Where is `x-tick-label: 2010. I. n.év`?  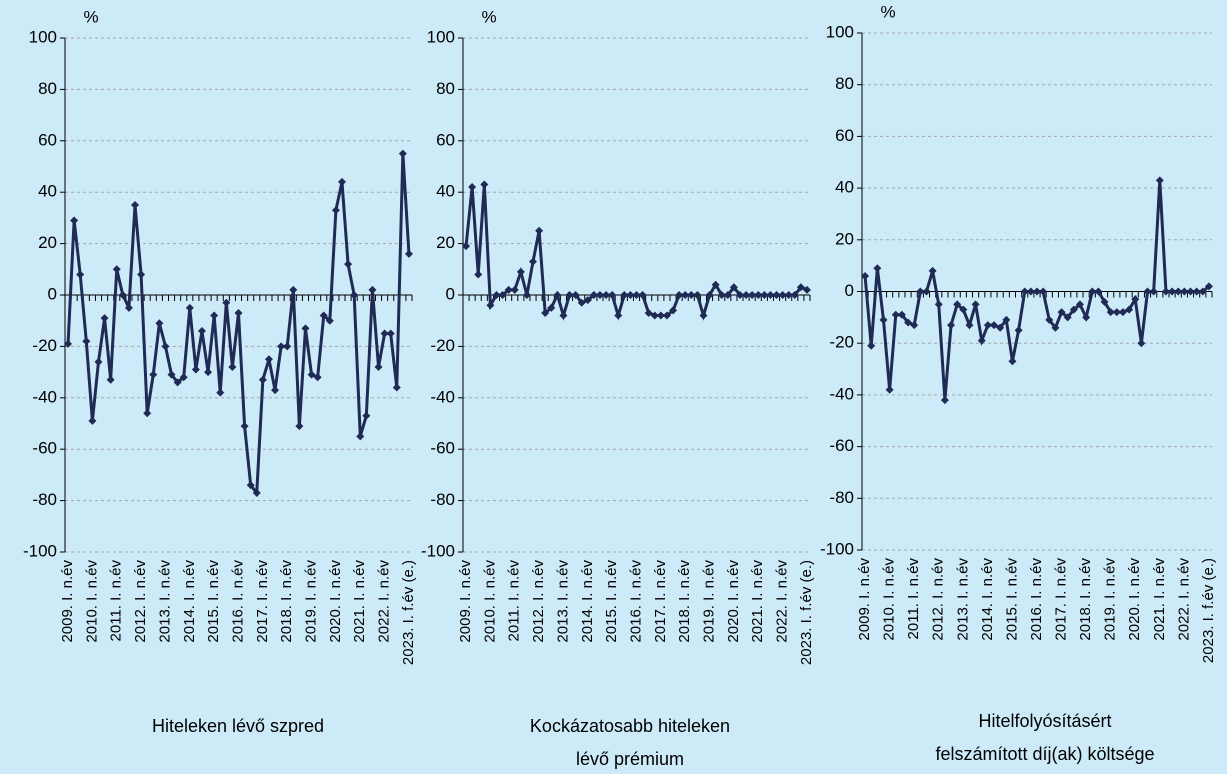 x-tick-label: 2010. I. n.év is located at coordinates (489, 601).